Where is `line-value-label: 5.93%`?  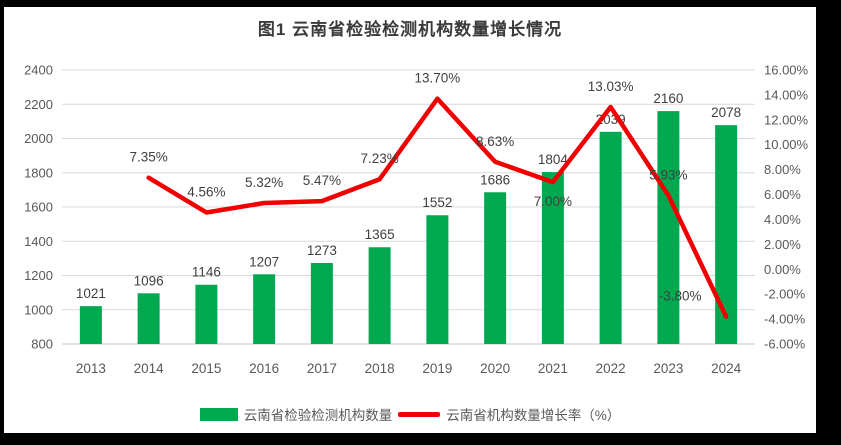 line-value-label: 5.93% is located at coordinates (668, 174).